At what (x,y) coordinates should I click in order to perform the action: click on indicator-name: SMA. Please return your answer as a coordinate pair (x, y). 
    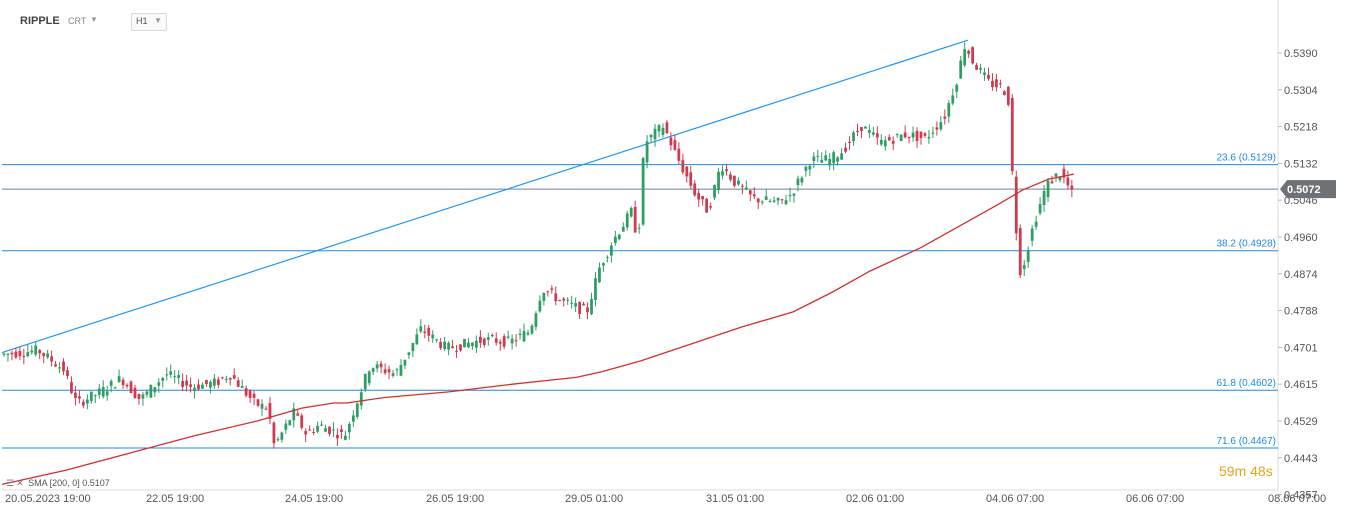
    Looking at the image, I should click on (38, 483).